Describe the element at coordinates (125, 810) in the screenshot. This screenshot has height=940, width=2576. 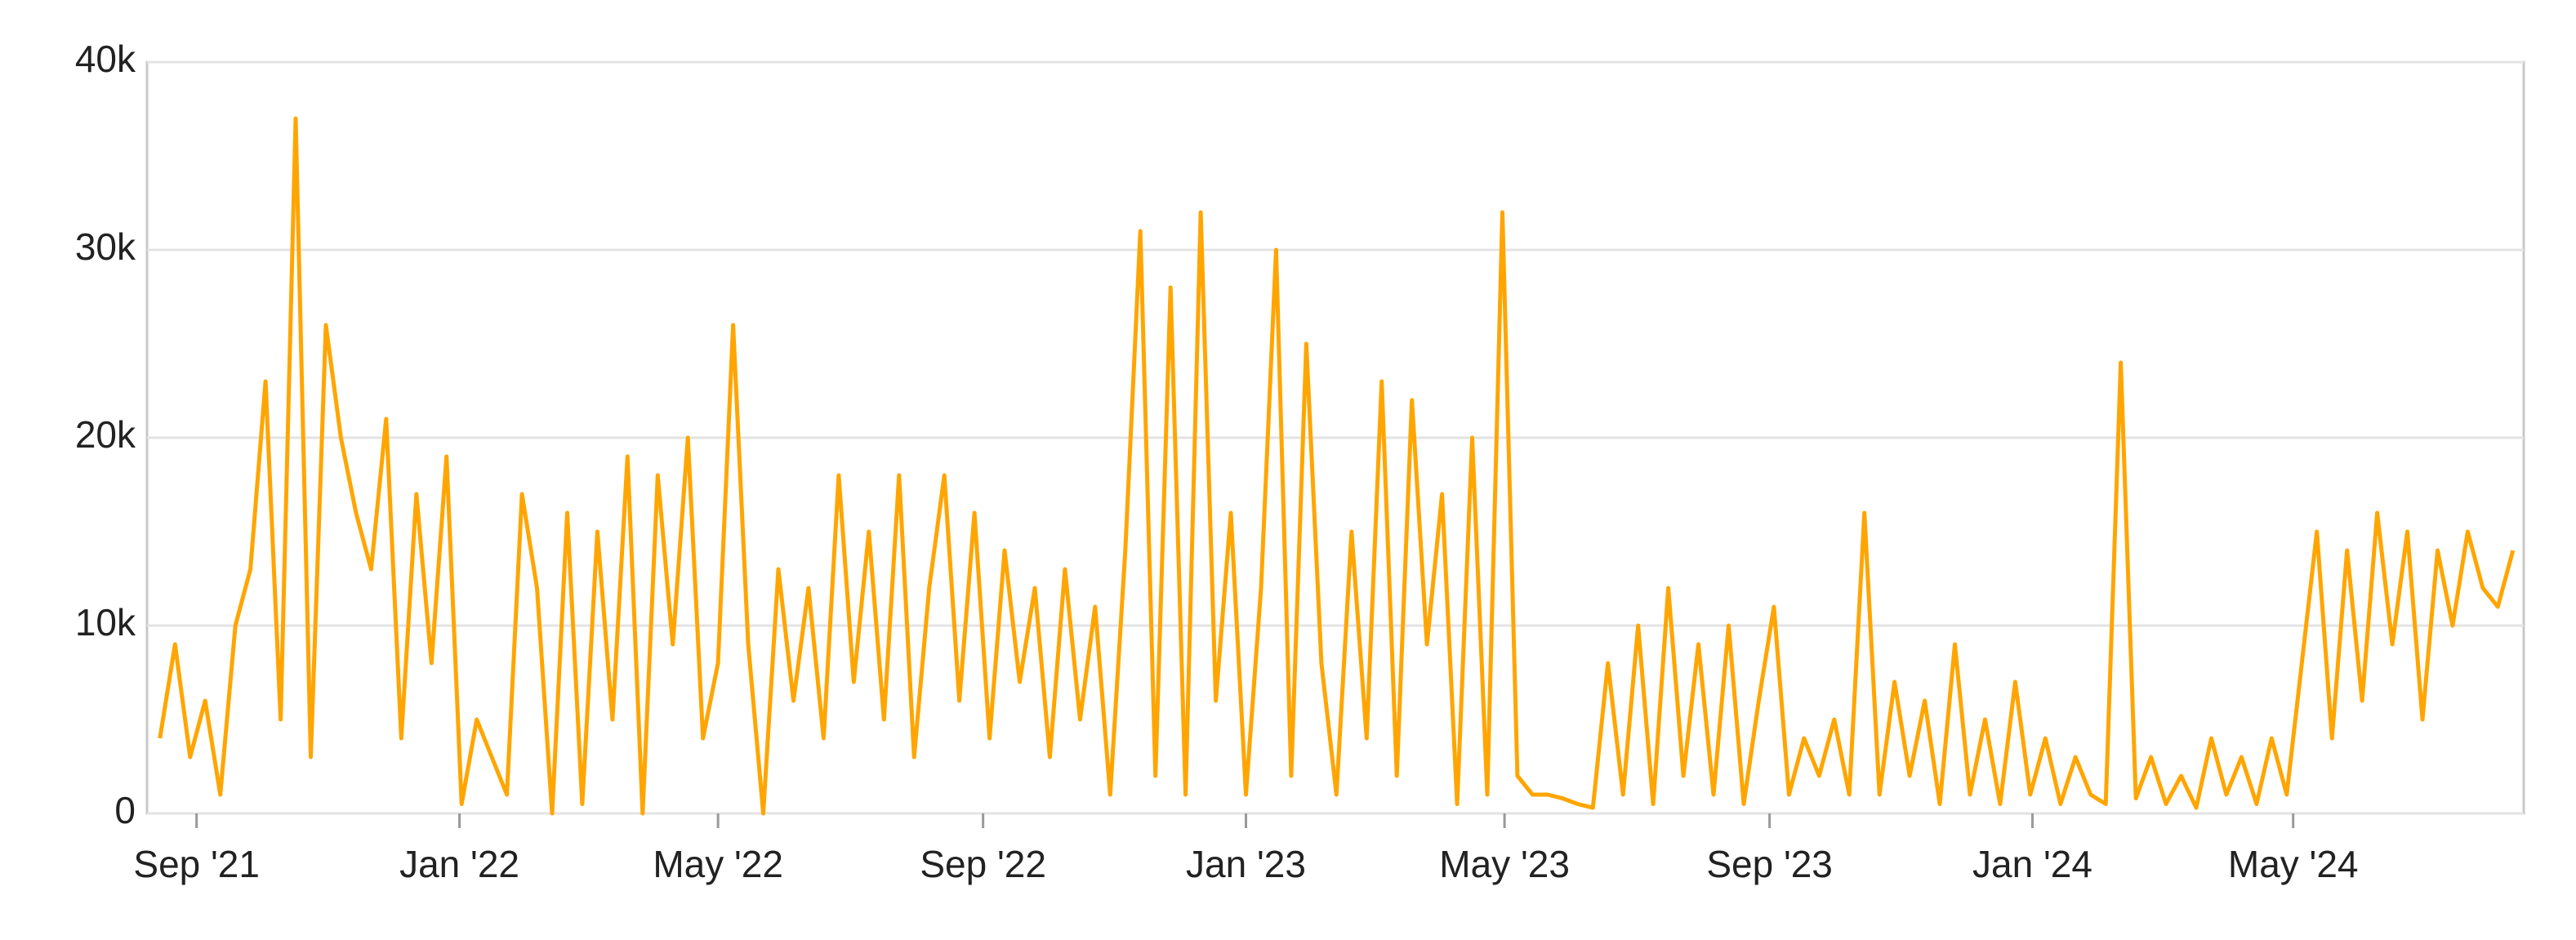
I see `y-tick-label: 0` at that location.